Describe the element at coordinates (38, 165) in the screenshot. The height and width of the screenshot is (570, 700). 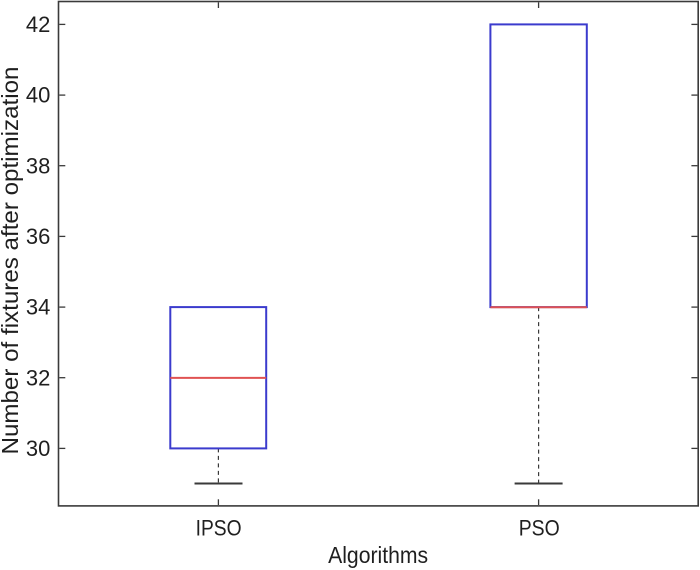
I see `svg-text: 38` at that location.